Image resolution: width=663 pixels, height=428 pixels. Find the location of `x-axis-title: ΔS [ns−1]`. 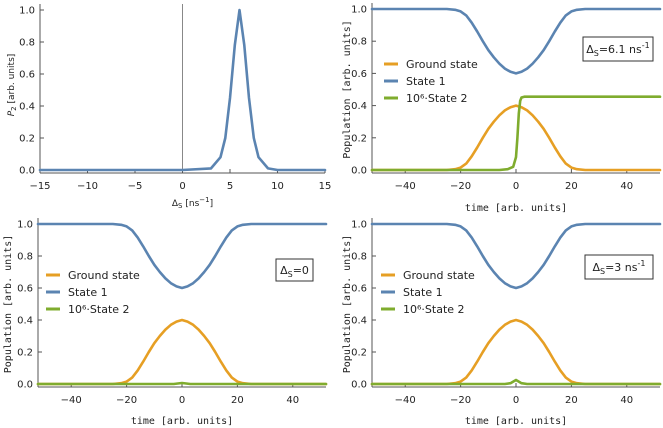

x-axis-title: ΔS [ns−1] is located at coordinates (192, 203).